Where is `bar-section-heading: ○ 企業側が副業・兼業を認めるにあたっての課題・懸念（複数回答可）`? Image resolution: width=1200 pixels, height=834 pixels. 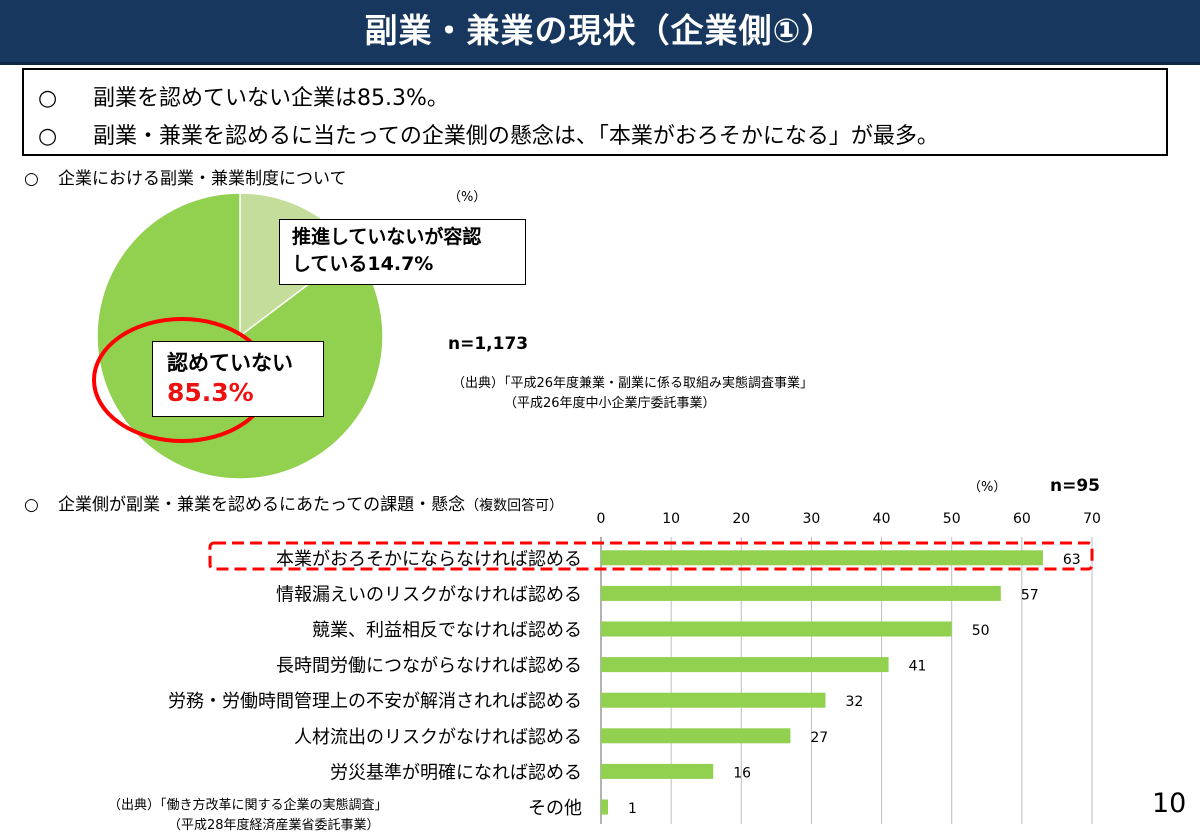 bar-section-heading: ○ 企業側が副業・兼業を認めるにあたっての課題・懸念（複数回答可） is located at coordinates (293, 502).